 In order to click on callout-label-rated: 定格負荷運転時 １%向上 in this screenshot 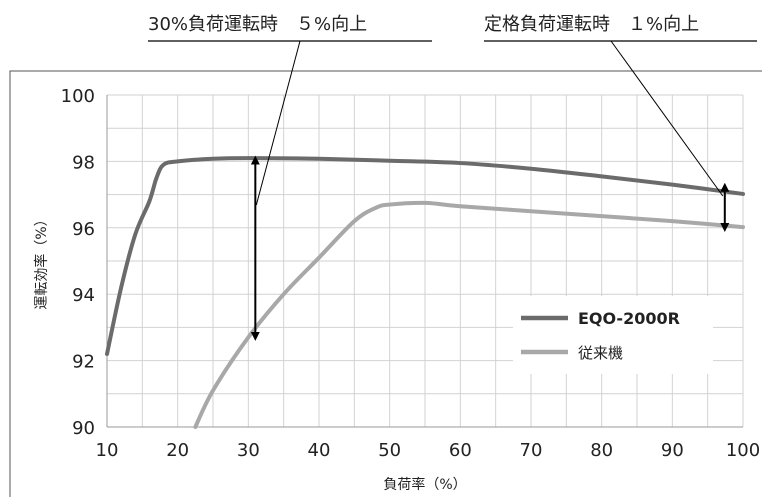, I will do `click(591, 24)`.